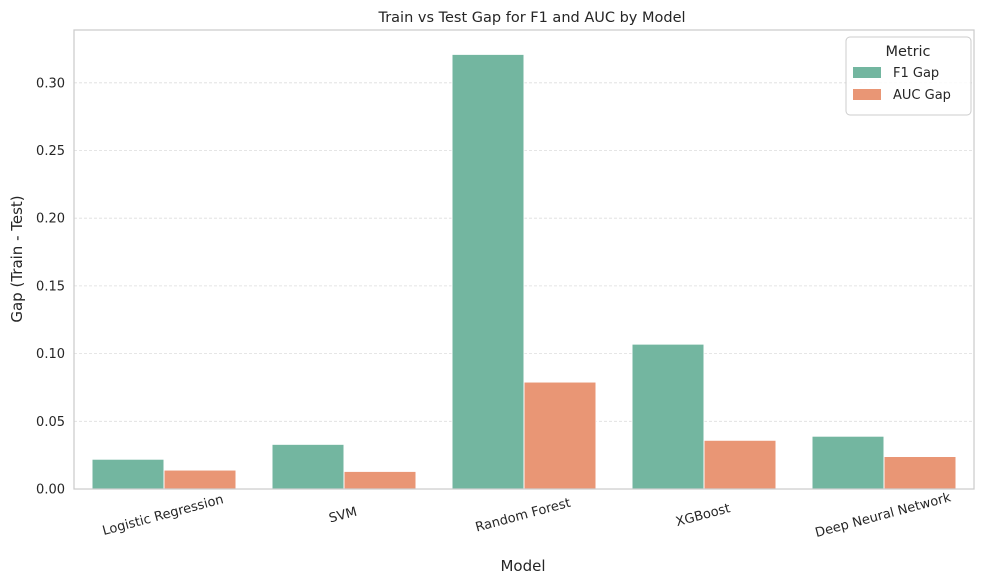 This screenshot has height=584, width=984. I want to click on x-tick-label: Deep Neural Network, so click(883, 515).